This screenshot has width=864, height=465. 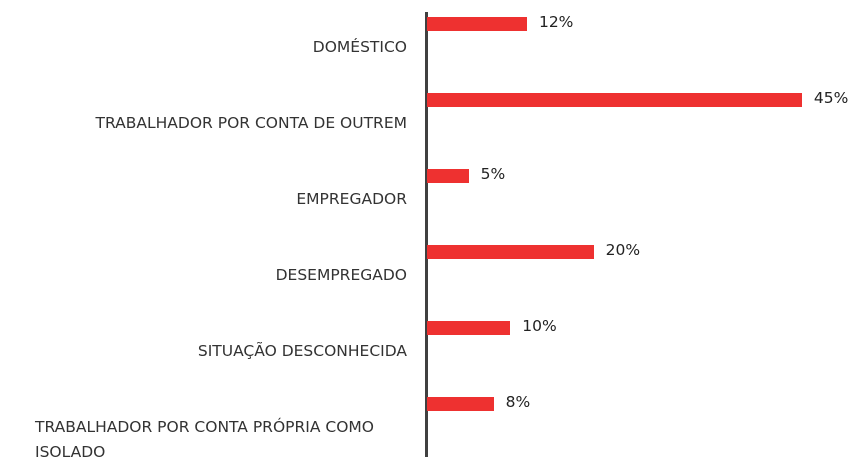 What do you see at coordinates (623, 250) in the screenshot?
I see `data-label: 20%` at bounding box center [623, 250].